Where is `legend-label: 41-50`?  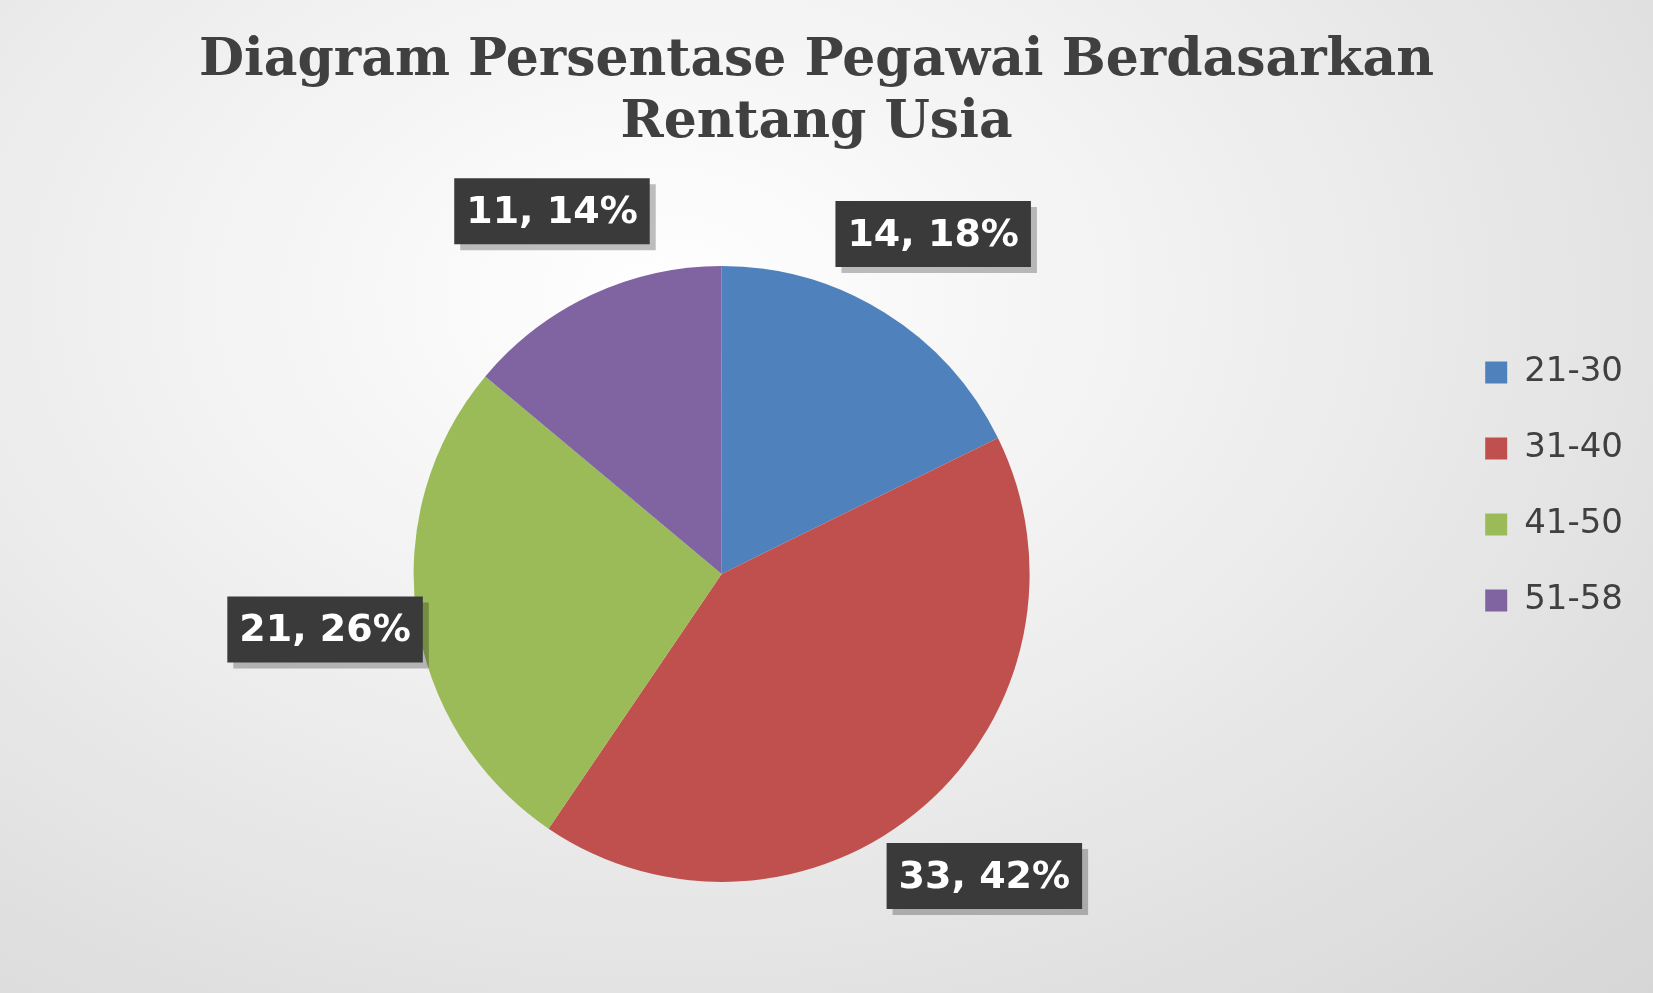 legend-label: 41-50 is located at coordinates (1573, 521).